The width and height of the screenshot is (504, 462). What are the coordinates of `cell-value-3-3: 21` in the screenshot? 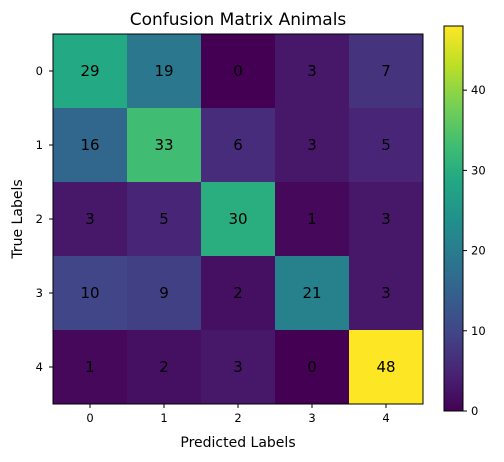 It's located at (311, 293).